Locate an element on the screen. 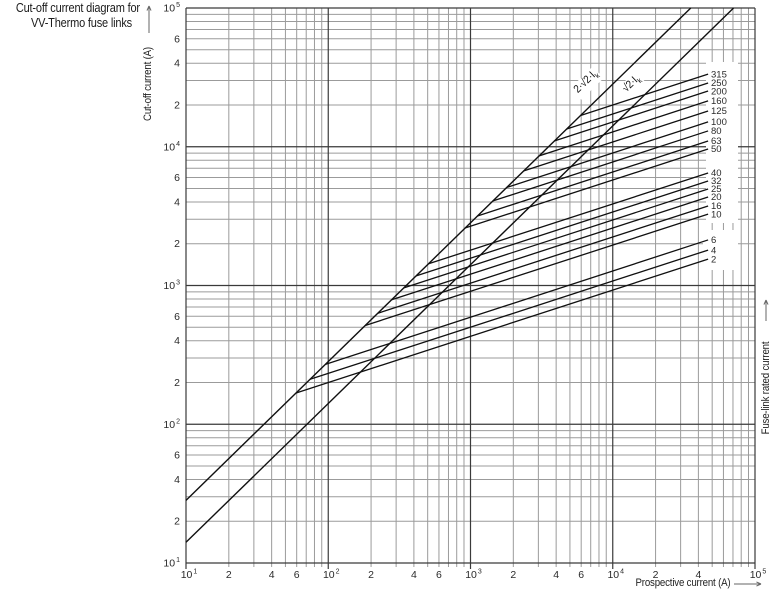 This screenshot has height=600, width=781. fuse-rating-label: 200 is located at coordinates (719, 91).